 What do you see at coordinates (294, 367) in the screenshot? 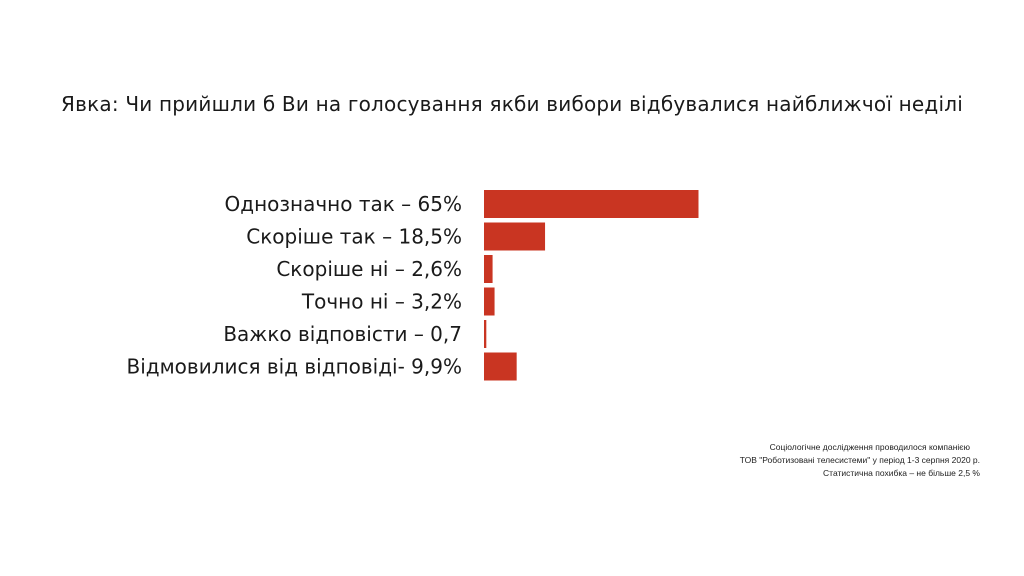
I see `category-label-5: Відмовилися від відповіді- 9,9%` at bounding box center [294, 367].